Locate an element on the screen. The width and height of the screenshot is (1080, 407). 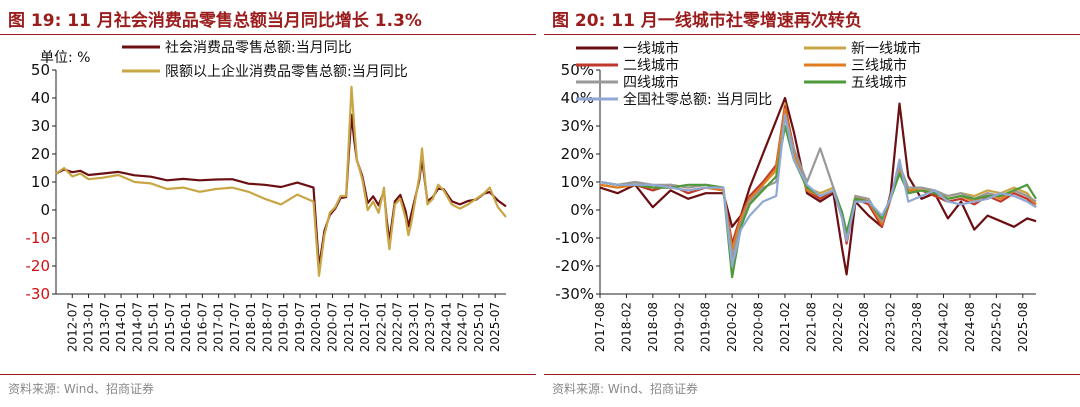
y-tick-label: 20 is located at coordinates (40, 154).